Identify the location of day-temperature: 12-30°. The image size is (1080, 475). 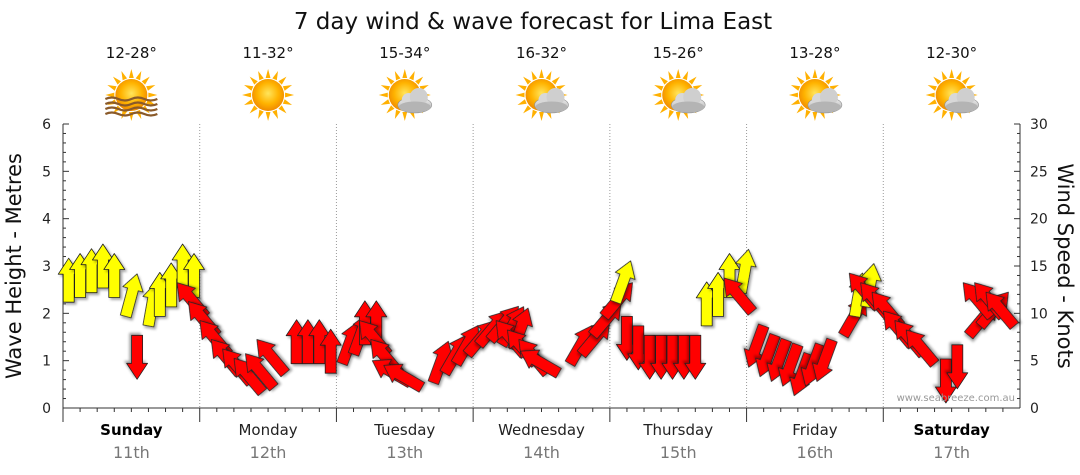
(951, 53).